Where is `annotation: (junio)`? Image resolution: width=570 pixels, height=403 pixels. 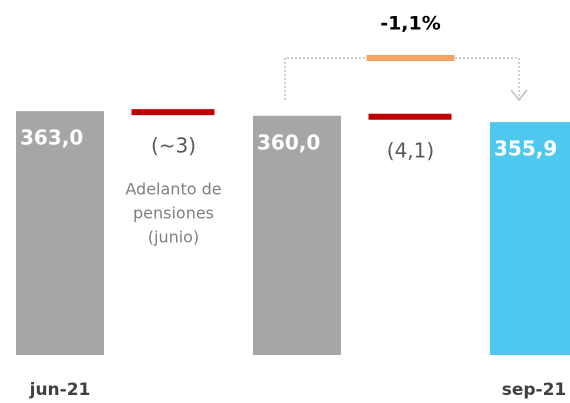
annotation: (junio) is located at coordinates (173, 237).